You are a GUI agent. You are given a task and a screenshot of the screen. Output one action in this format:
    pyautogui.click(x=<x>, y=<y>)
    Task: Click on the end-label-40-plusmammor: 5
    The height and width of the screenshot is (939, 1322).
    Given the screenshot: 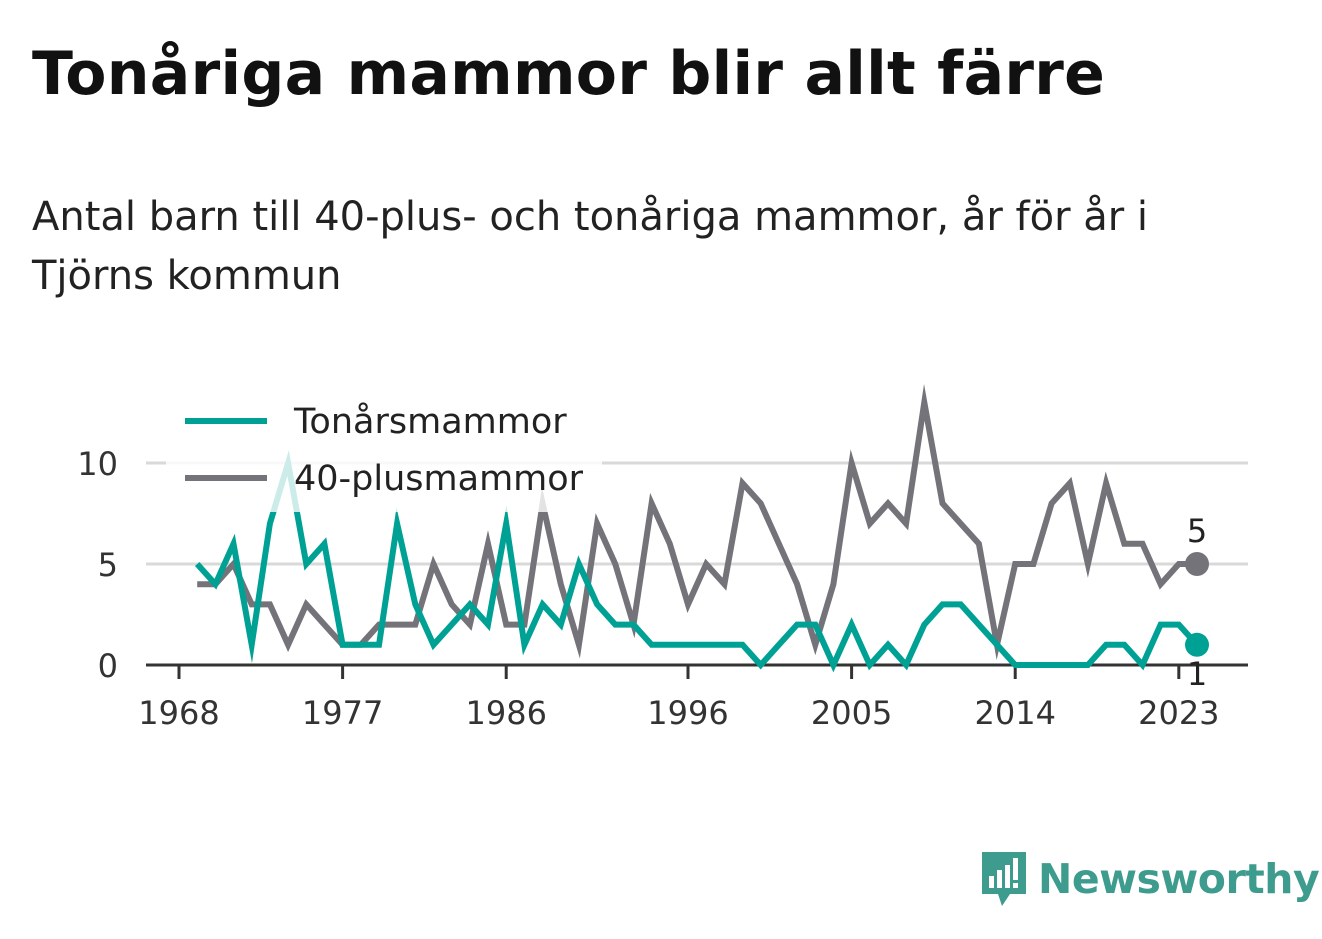 What is the action you would take?
    pyautogui.click(x=1197, y=531)
    